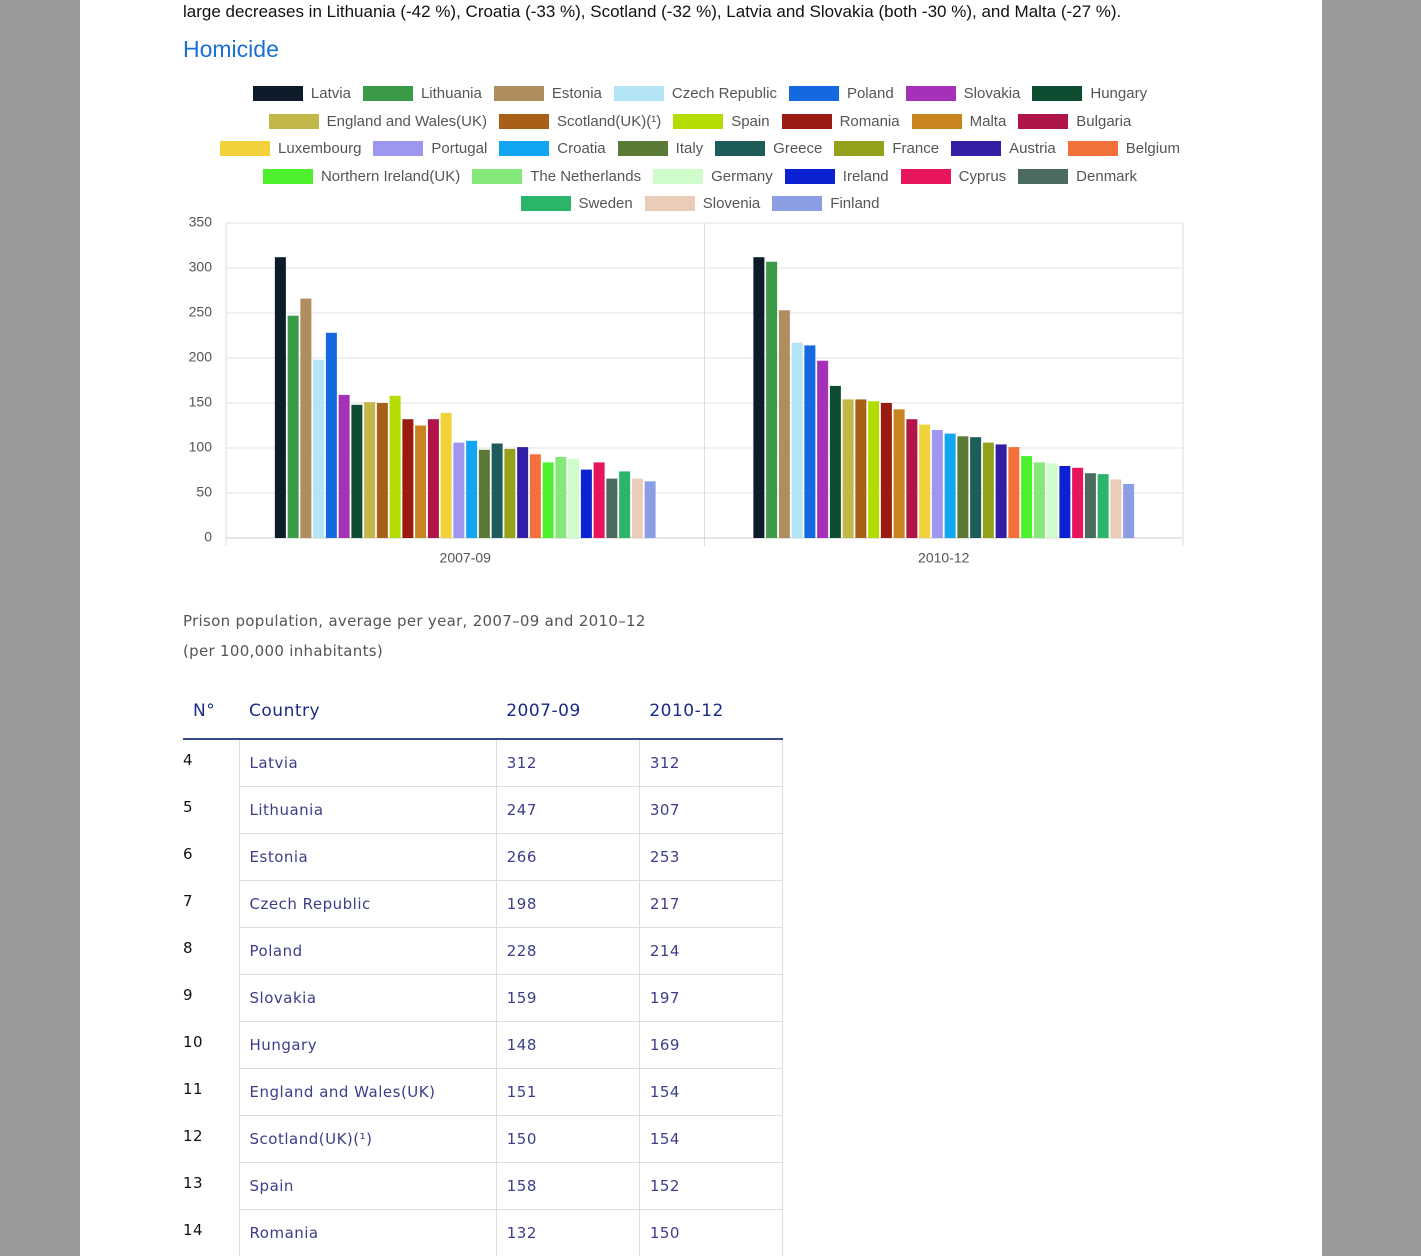  Describe the element at coordinates (567, 810) in the screenshot. I see `table-cell: 247` at that location.